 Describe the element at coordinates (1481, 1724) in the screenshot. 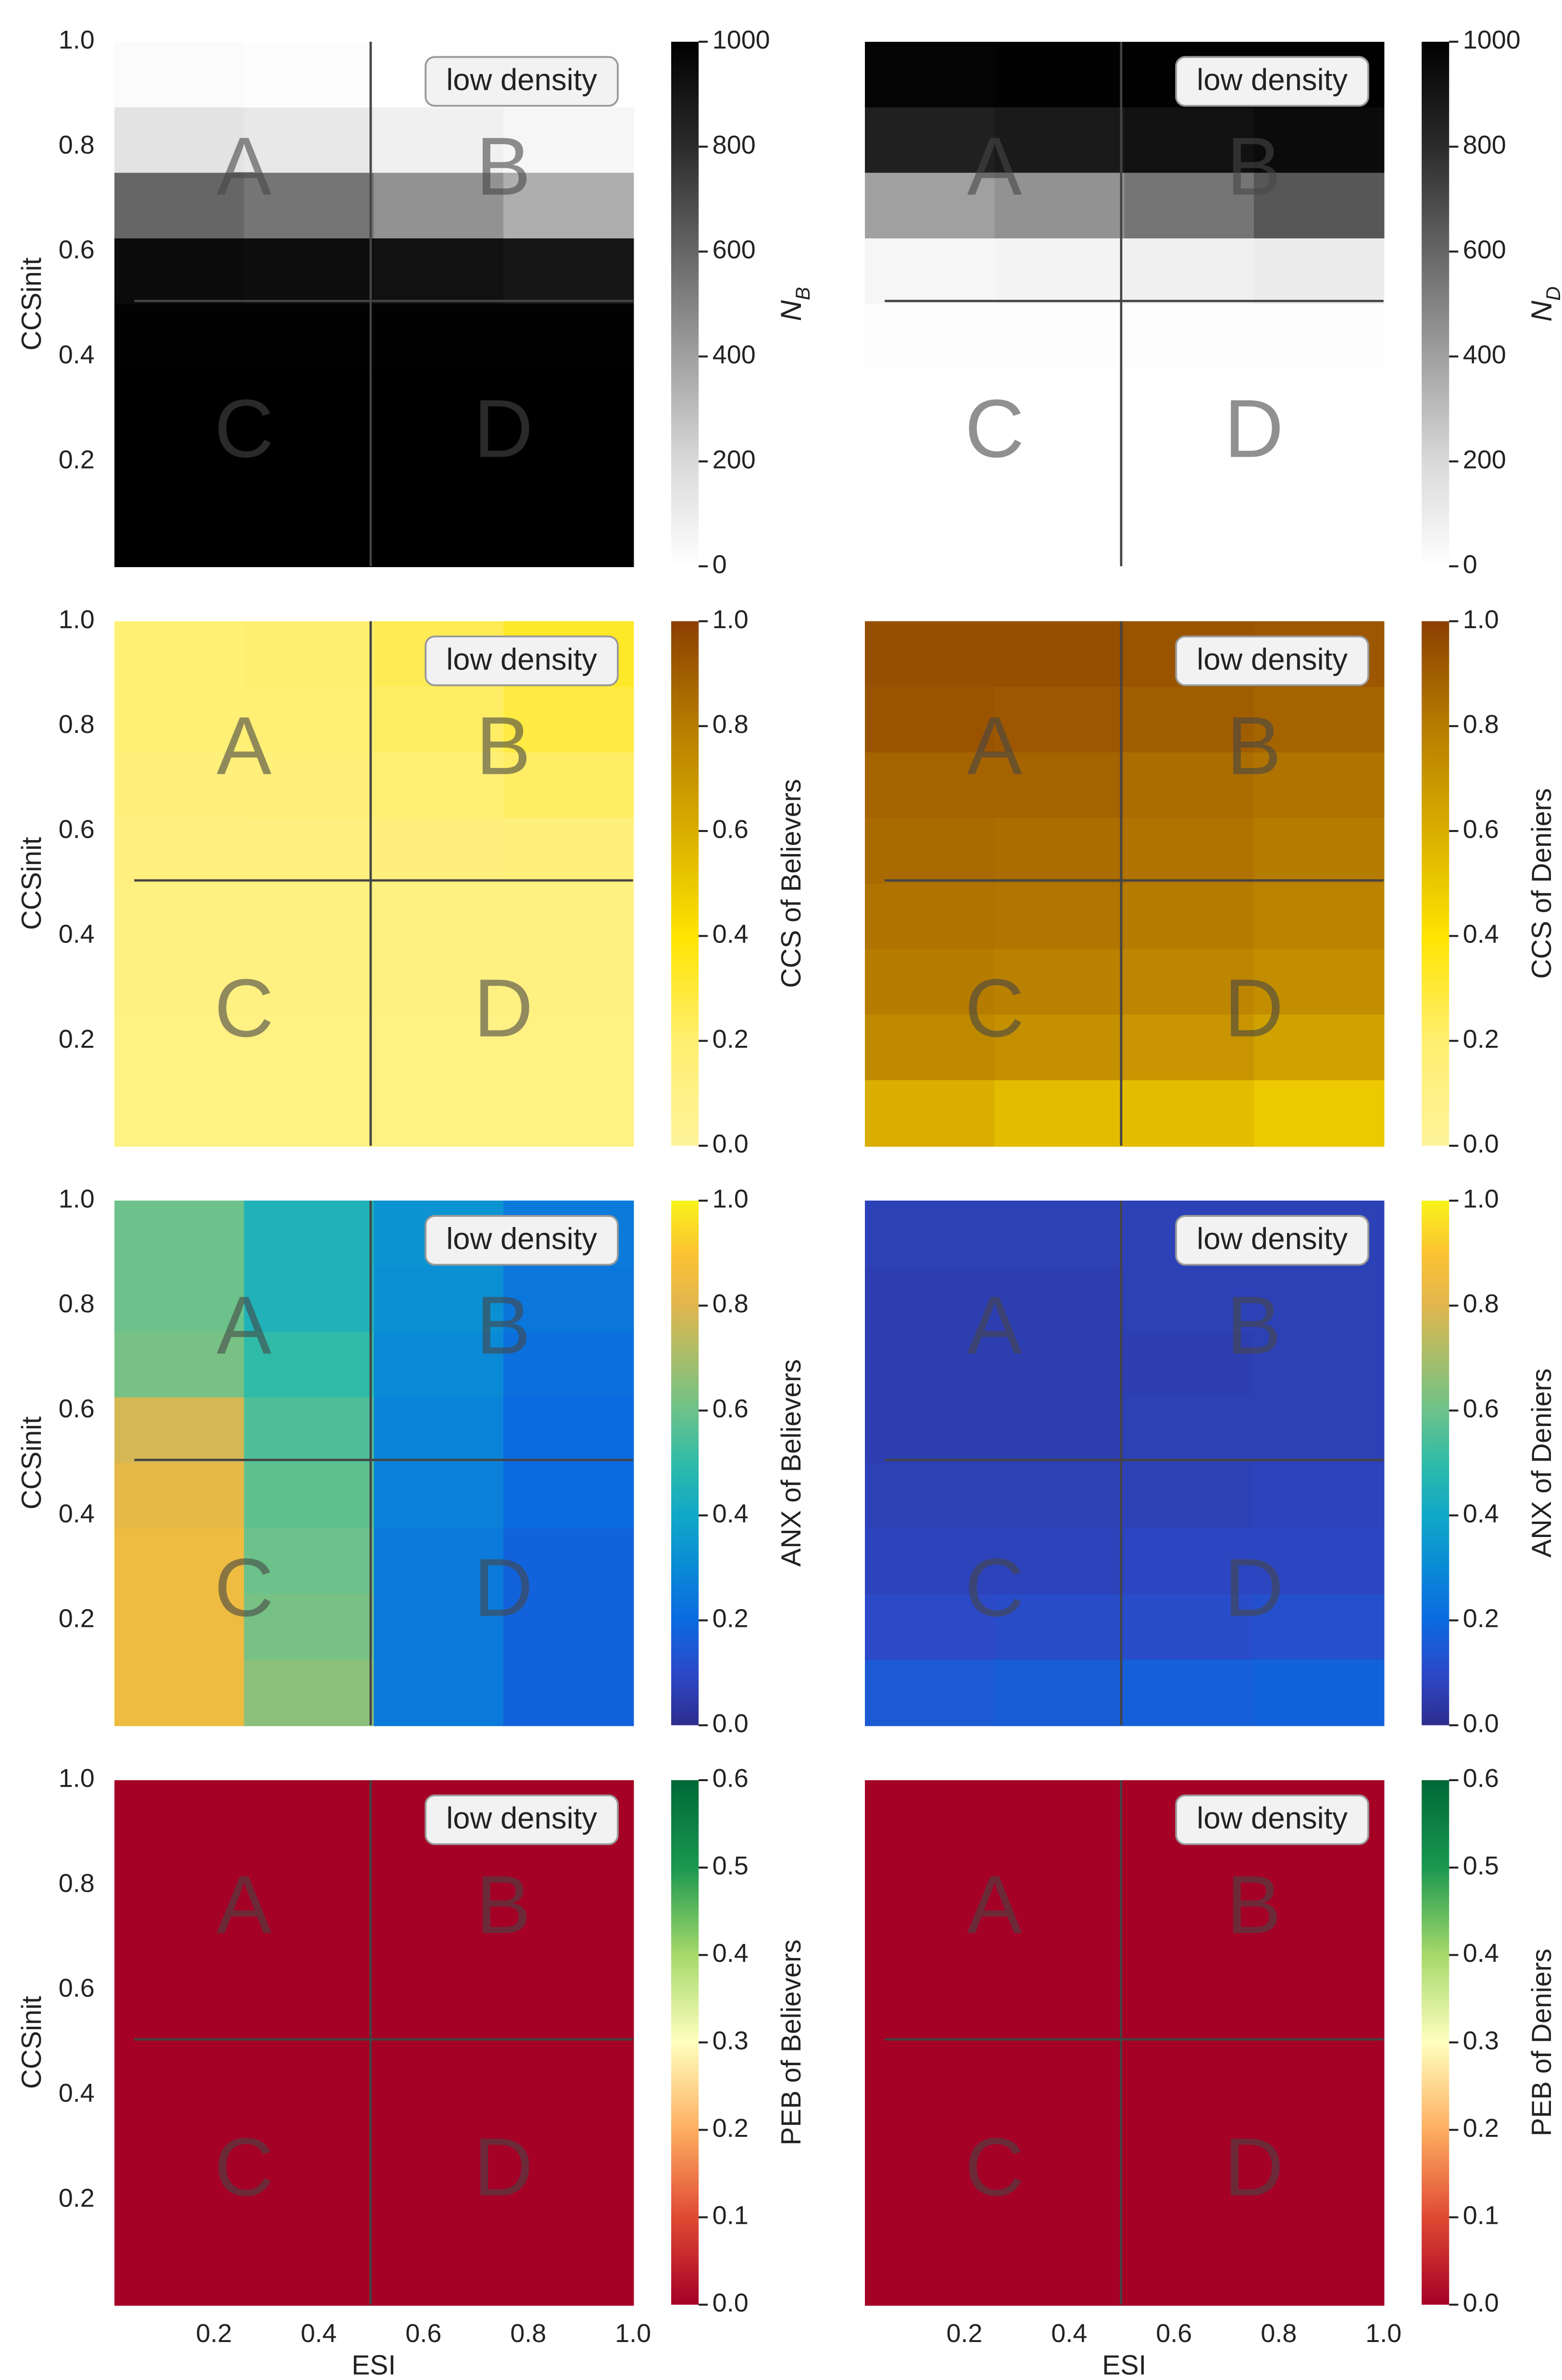

I see `colorbar-tick-label: 0.0` at that location.